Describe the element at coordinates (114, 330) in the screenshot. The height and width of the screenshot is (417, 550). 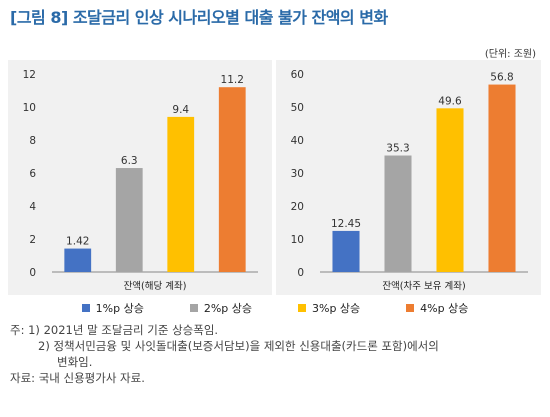
I see `note-line-1: 주: 1) 2021년 말 조달금리 기준 상승폭임.` at that location.